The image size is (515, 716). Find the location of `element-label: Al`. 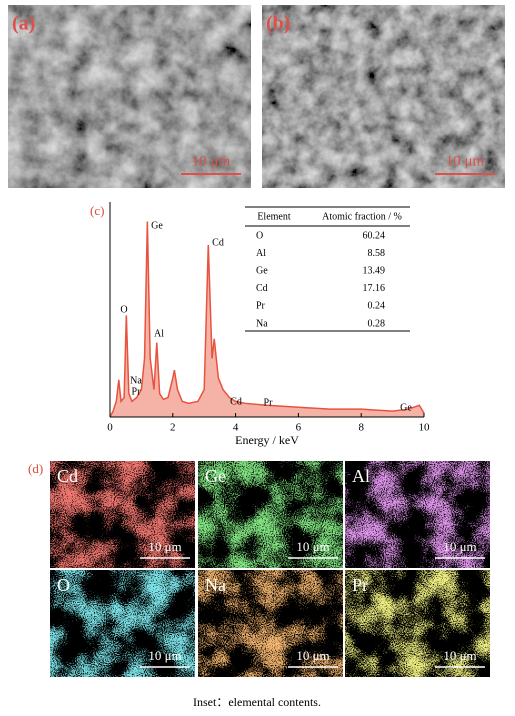

element-label: Al is located at coordinates (361, 476).